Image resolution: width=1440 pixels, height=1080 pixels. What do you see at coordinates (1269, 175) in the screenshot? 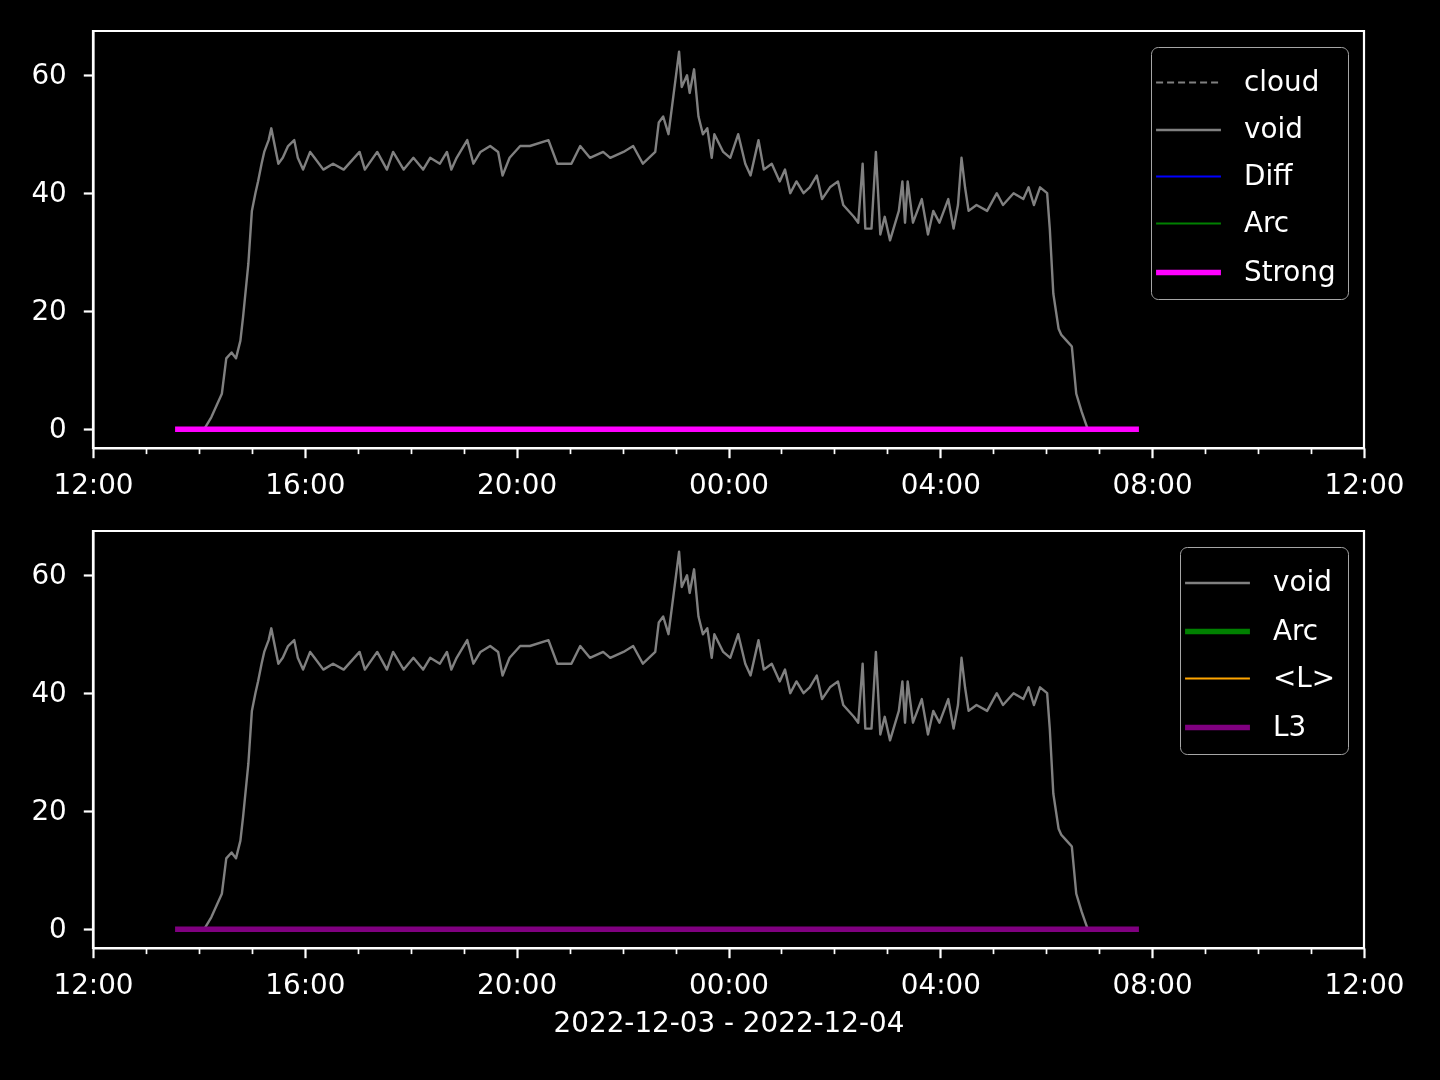
I see `legend-label: Diff` at bounding box center [1269, 175].